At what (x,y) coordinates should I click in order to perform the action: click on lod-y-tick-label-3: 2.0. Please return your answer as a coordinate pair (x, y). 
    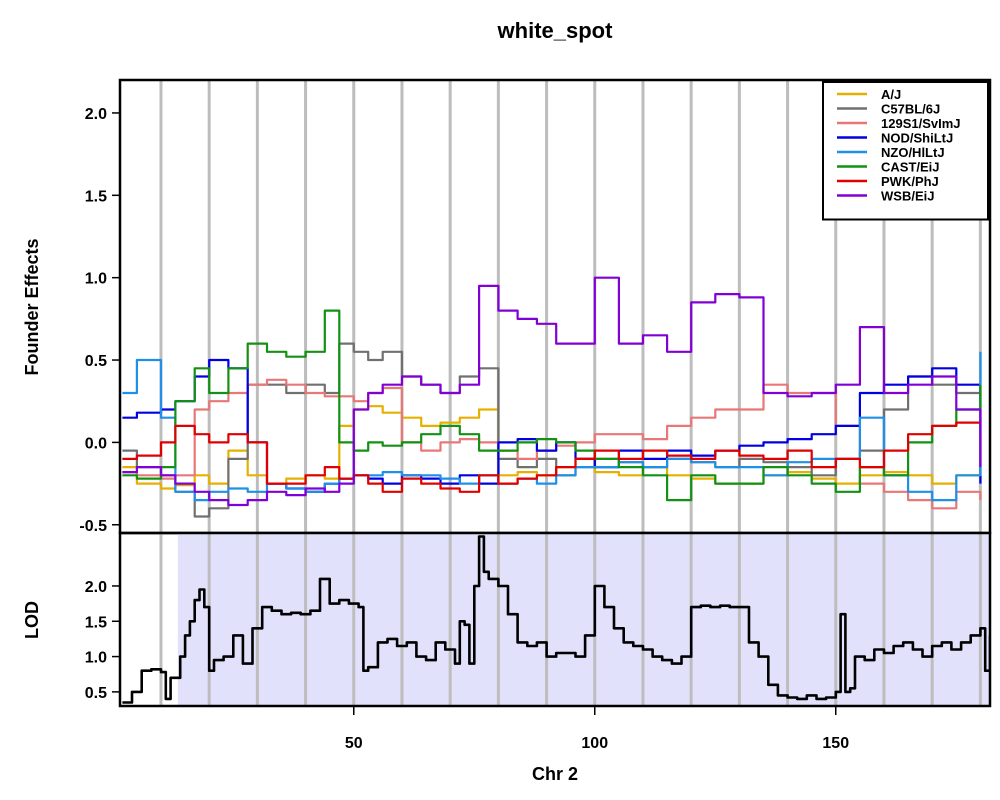
    Looking at the image, I should click on (96, 587).